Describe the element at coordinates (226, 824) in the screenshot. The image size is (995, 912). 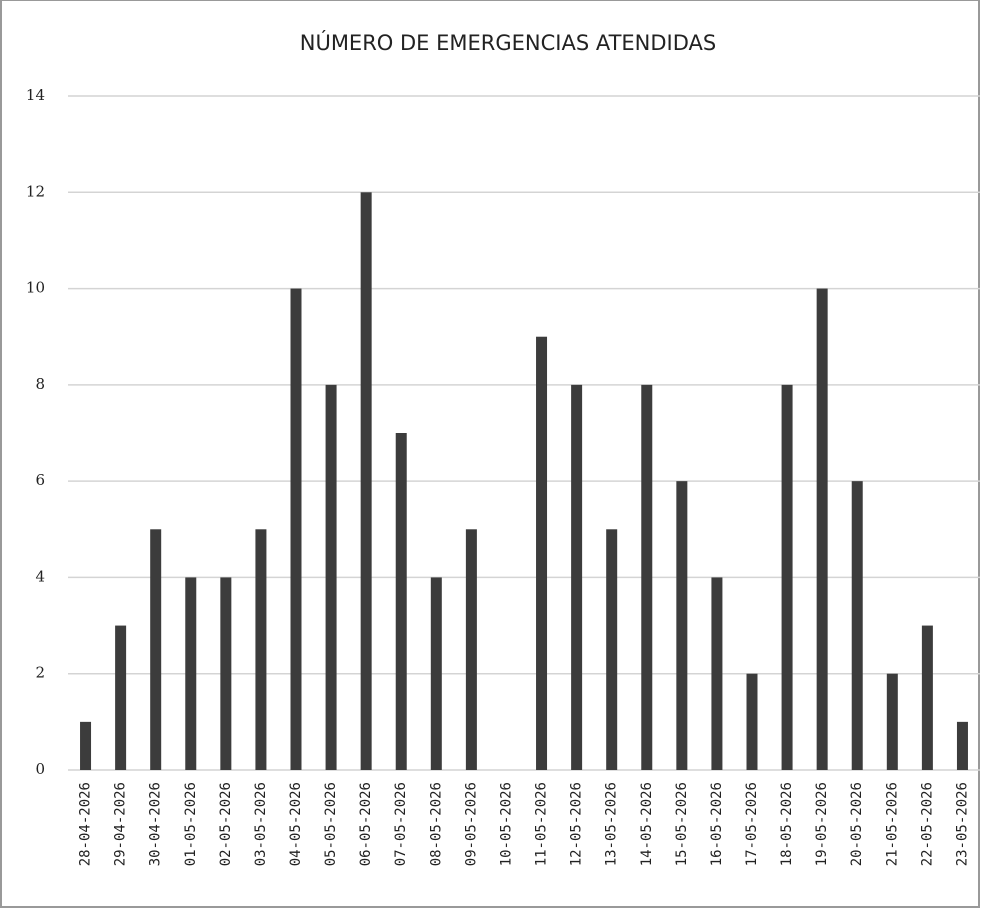
I see `x-tick-label: 02-05-2026` at that location.